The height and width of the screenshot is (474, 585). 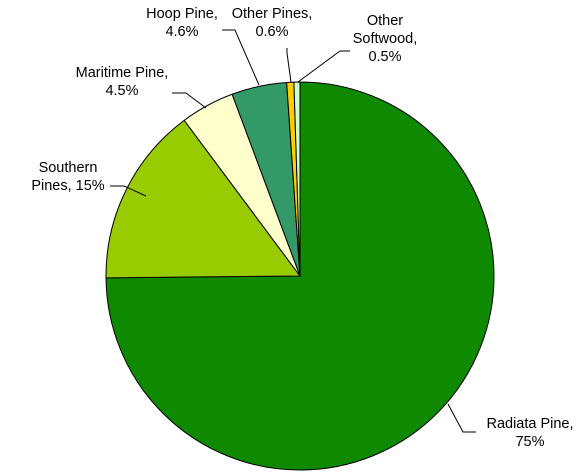 What do you see at coordinates (68, 168) in the screenshot?
I see `label-line: Southern` at bounding box center [68, 168].